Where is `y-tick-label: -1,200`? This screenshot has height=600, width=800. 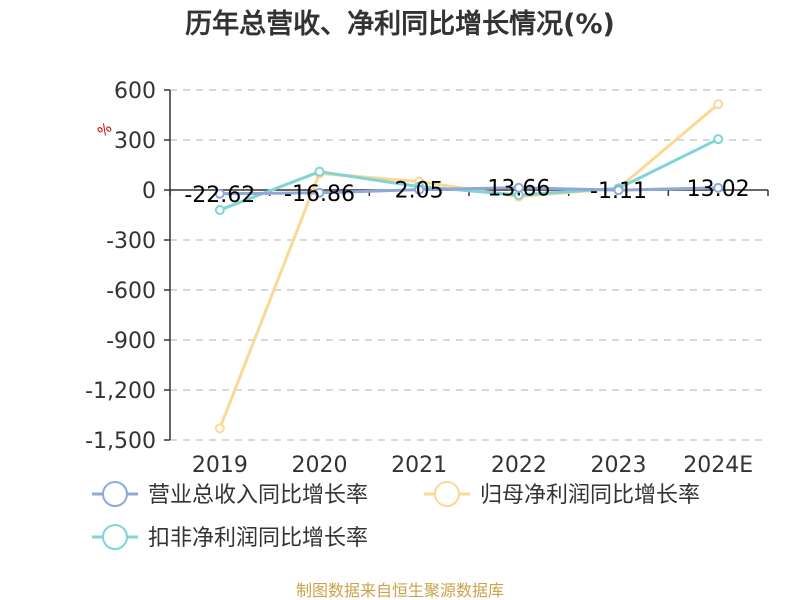 y-tick-label: -1,200 is located at coordinates (120, 391).